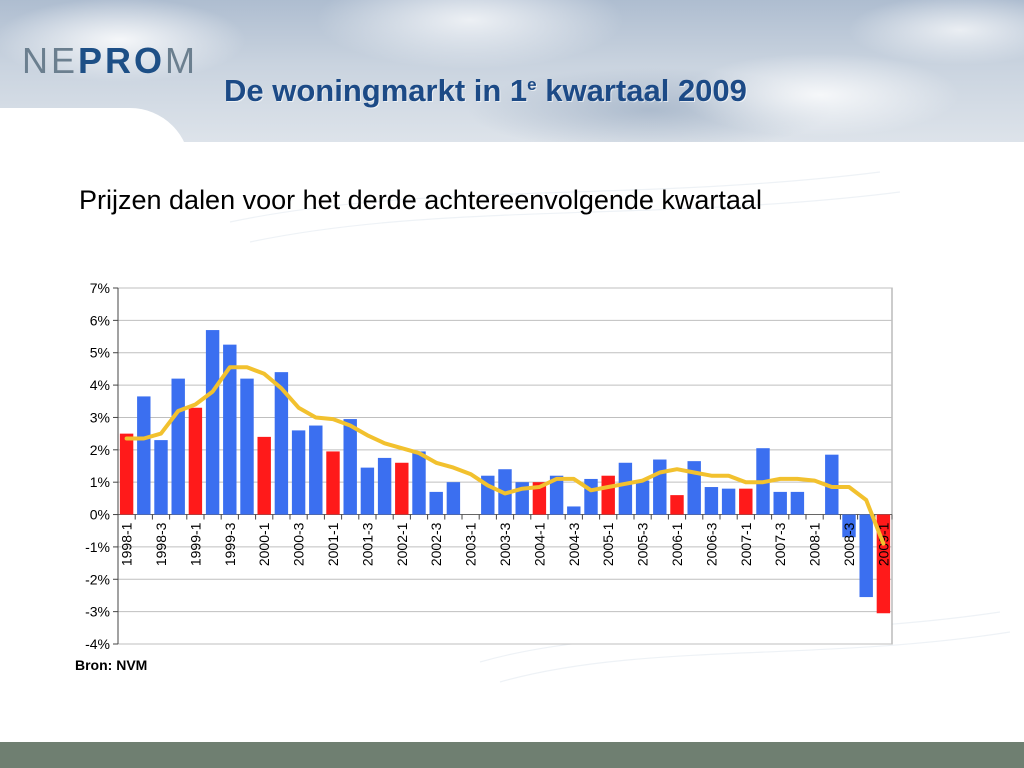 This screenshot has width=1024, height=768. Describe the element at coordinates (849, 544) in the screenshot. I see `x-tick-label: 2008-3` at that location.